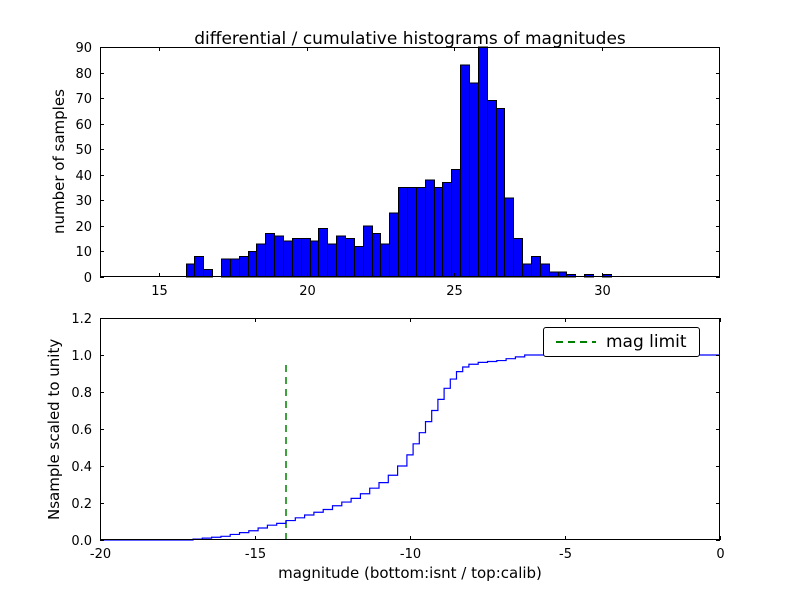  I want to click on y-tick-label: 80, so click(83, 74).